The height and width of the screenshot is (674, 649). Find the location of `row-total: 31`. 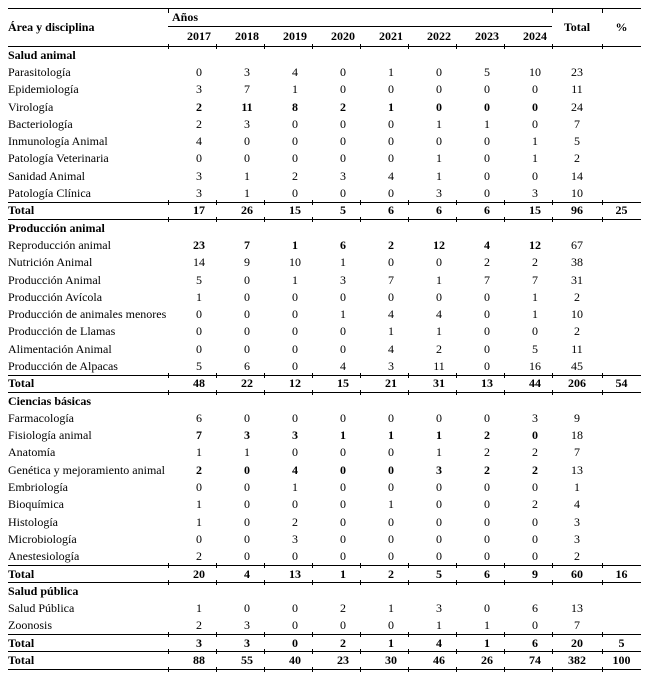

row-total: 31 is located at coordinates (577, 279).